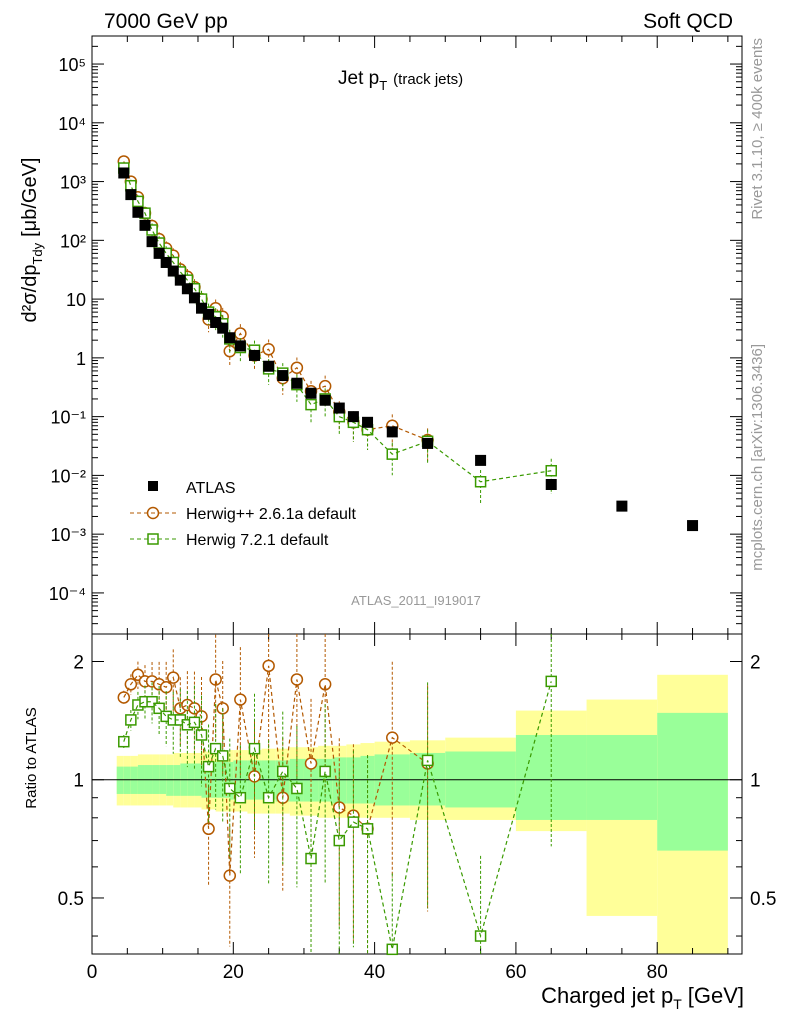  What do you see at coordinates (68, 535) in the screenshot?
I see `y-tick-label: 10⁻³` at bounding box center [68, 535].